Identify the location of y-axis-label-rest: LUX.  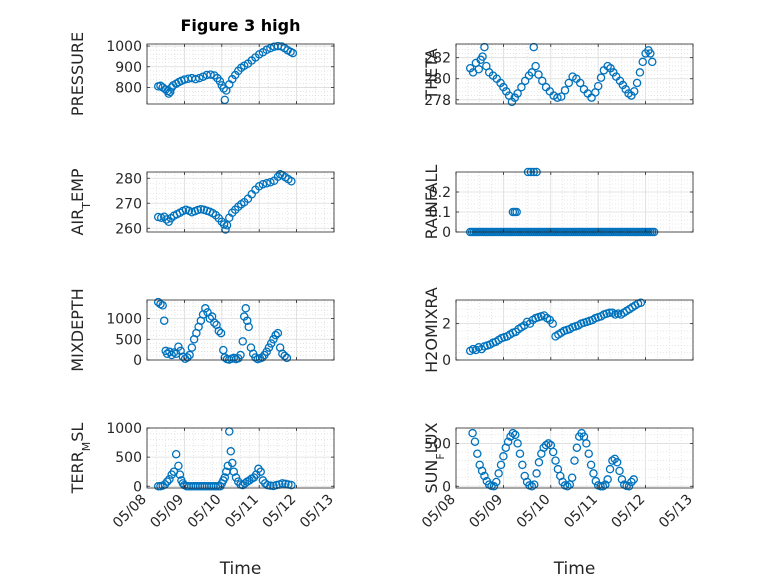
(431, 437).